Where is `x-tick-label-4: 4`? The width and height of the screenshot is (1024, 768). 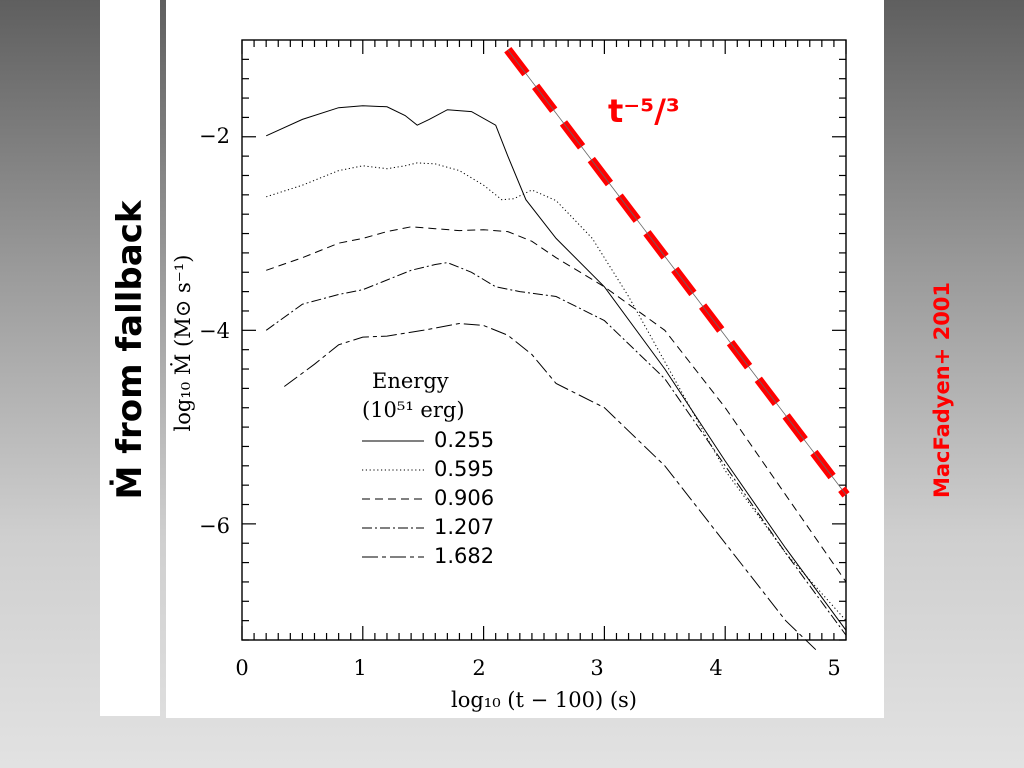
x-tick-label-4: 4 is located at coordinates (715, 668).